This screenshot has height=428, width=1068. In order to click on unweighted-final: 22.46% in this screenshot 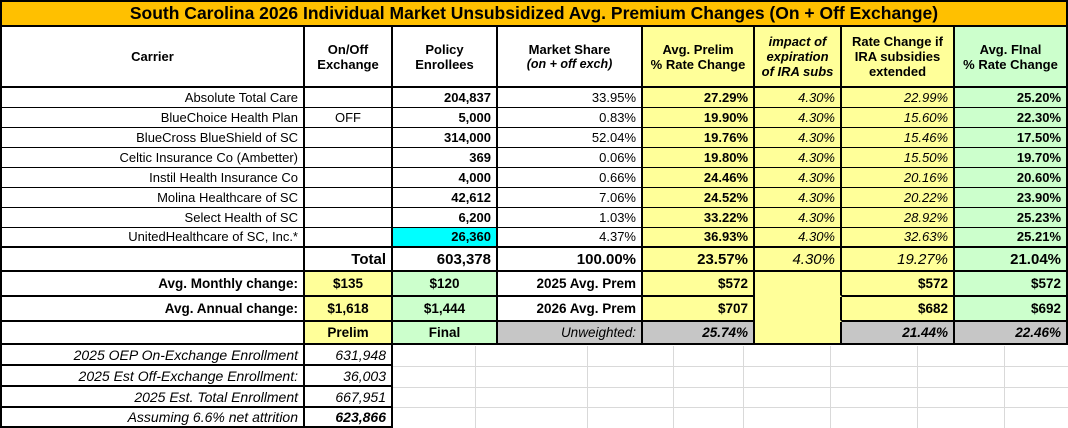, I will do `click(1011, 333)`.